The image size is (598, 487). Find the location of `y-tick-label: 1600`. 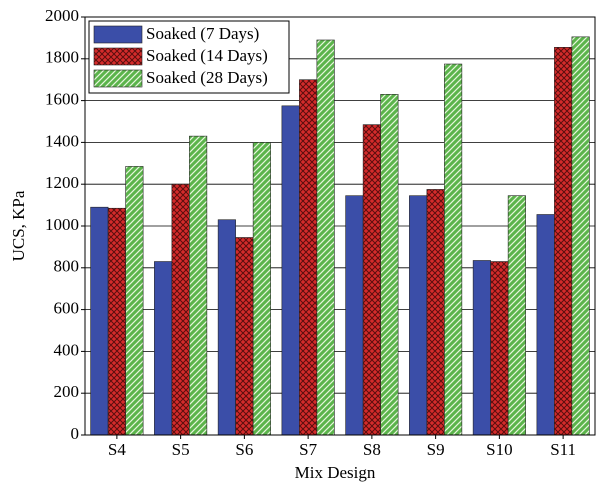

y-tick-label: 1600 is located at coordinates (62, 99).